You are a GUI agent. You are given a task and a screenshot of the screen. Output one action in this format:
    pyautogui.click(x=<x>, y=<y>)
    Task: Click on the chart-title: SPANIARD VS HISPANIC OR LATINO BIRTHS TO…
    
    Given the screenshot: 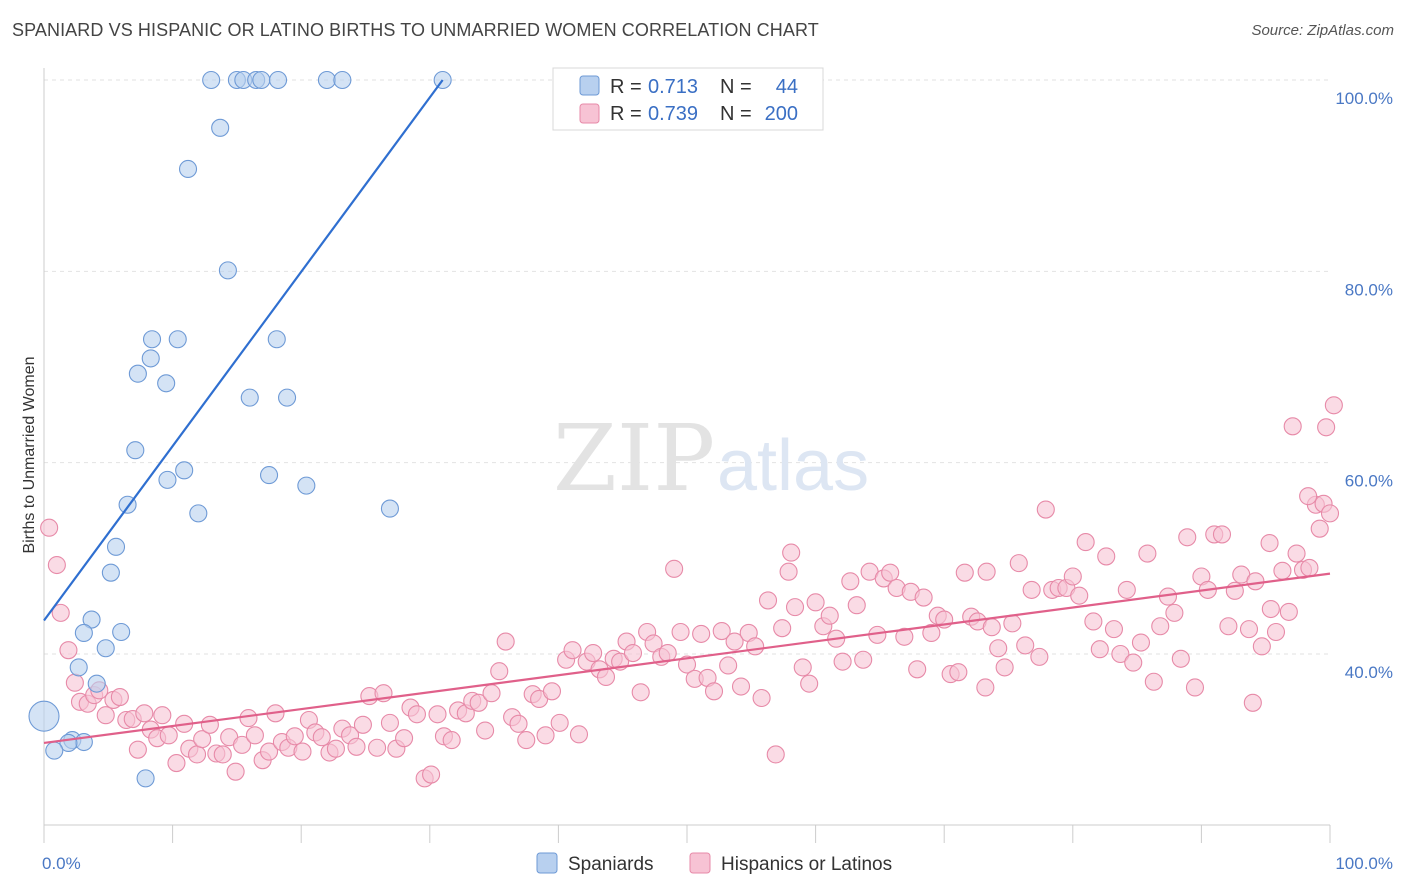 What is the action you would take?
    pyautogui.click(x=415, y=30)
    